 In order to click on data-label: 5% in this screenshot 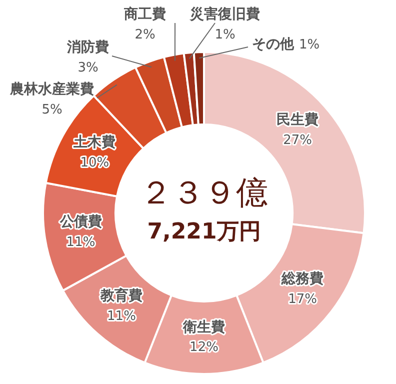, I will do `click(52, 110)`.